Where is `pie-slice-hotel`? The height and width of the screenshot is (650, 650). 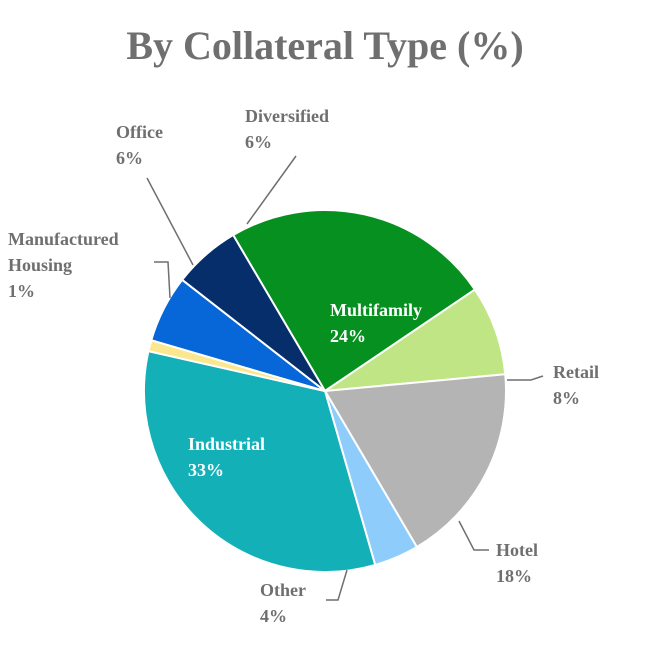 pie-slice-hotel is located at coordinates (415, 460).